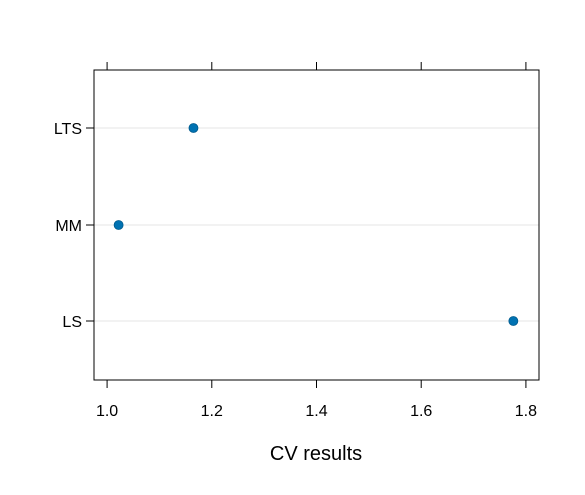  Describe the element at coordinates (72, 322) in the screenshot. I see `y-tick-label-ls: LS` at that location.